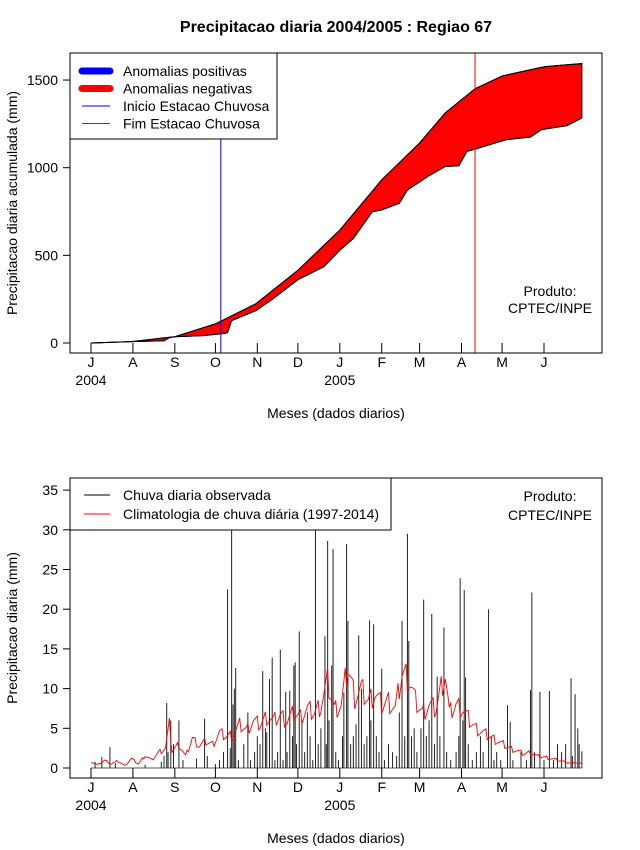  Describe the element at coordinates (42, 80) in the screenshot. I see `y-tick-label: 1500` at that location.